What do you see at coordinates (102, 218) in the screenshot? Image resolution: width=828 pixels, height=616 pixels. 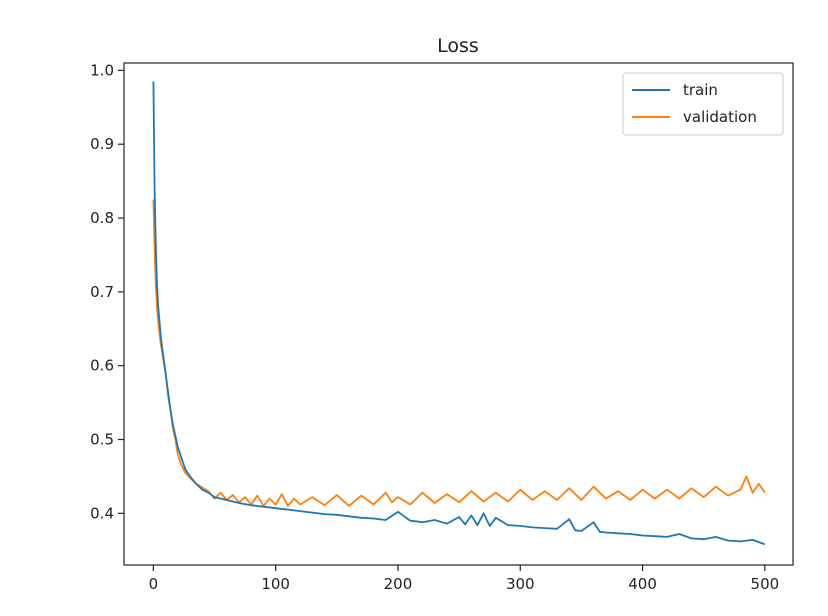 I see `y-tick-label: 0.8` at bounding box center [102, 218].